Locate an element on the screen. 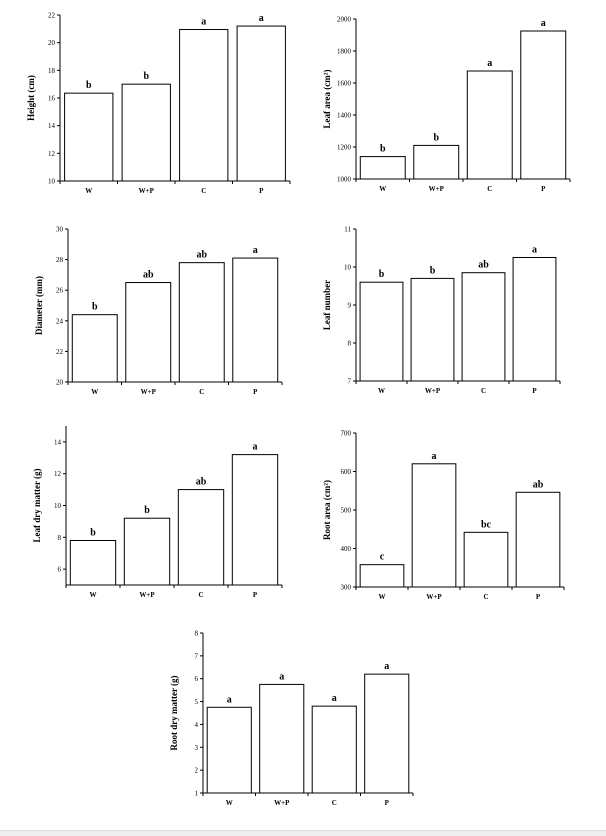 The height and width of the screenshot is (836, 606). y-axis-label: Root area (cm²) is located at coordinates (327, 510).